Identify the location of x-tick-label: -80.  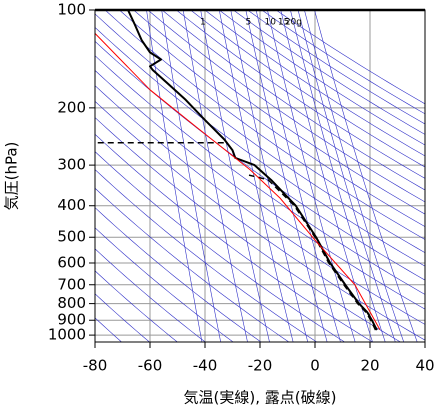
(95, 366).